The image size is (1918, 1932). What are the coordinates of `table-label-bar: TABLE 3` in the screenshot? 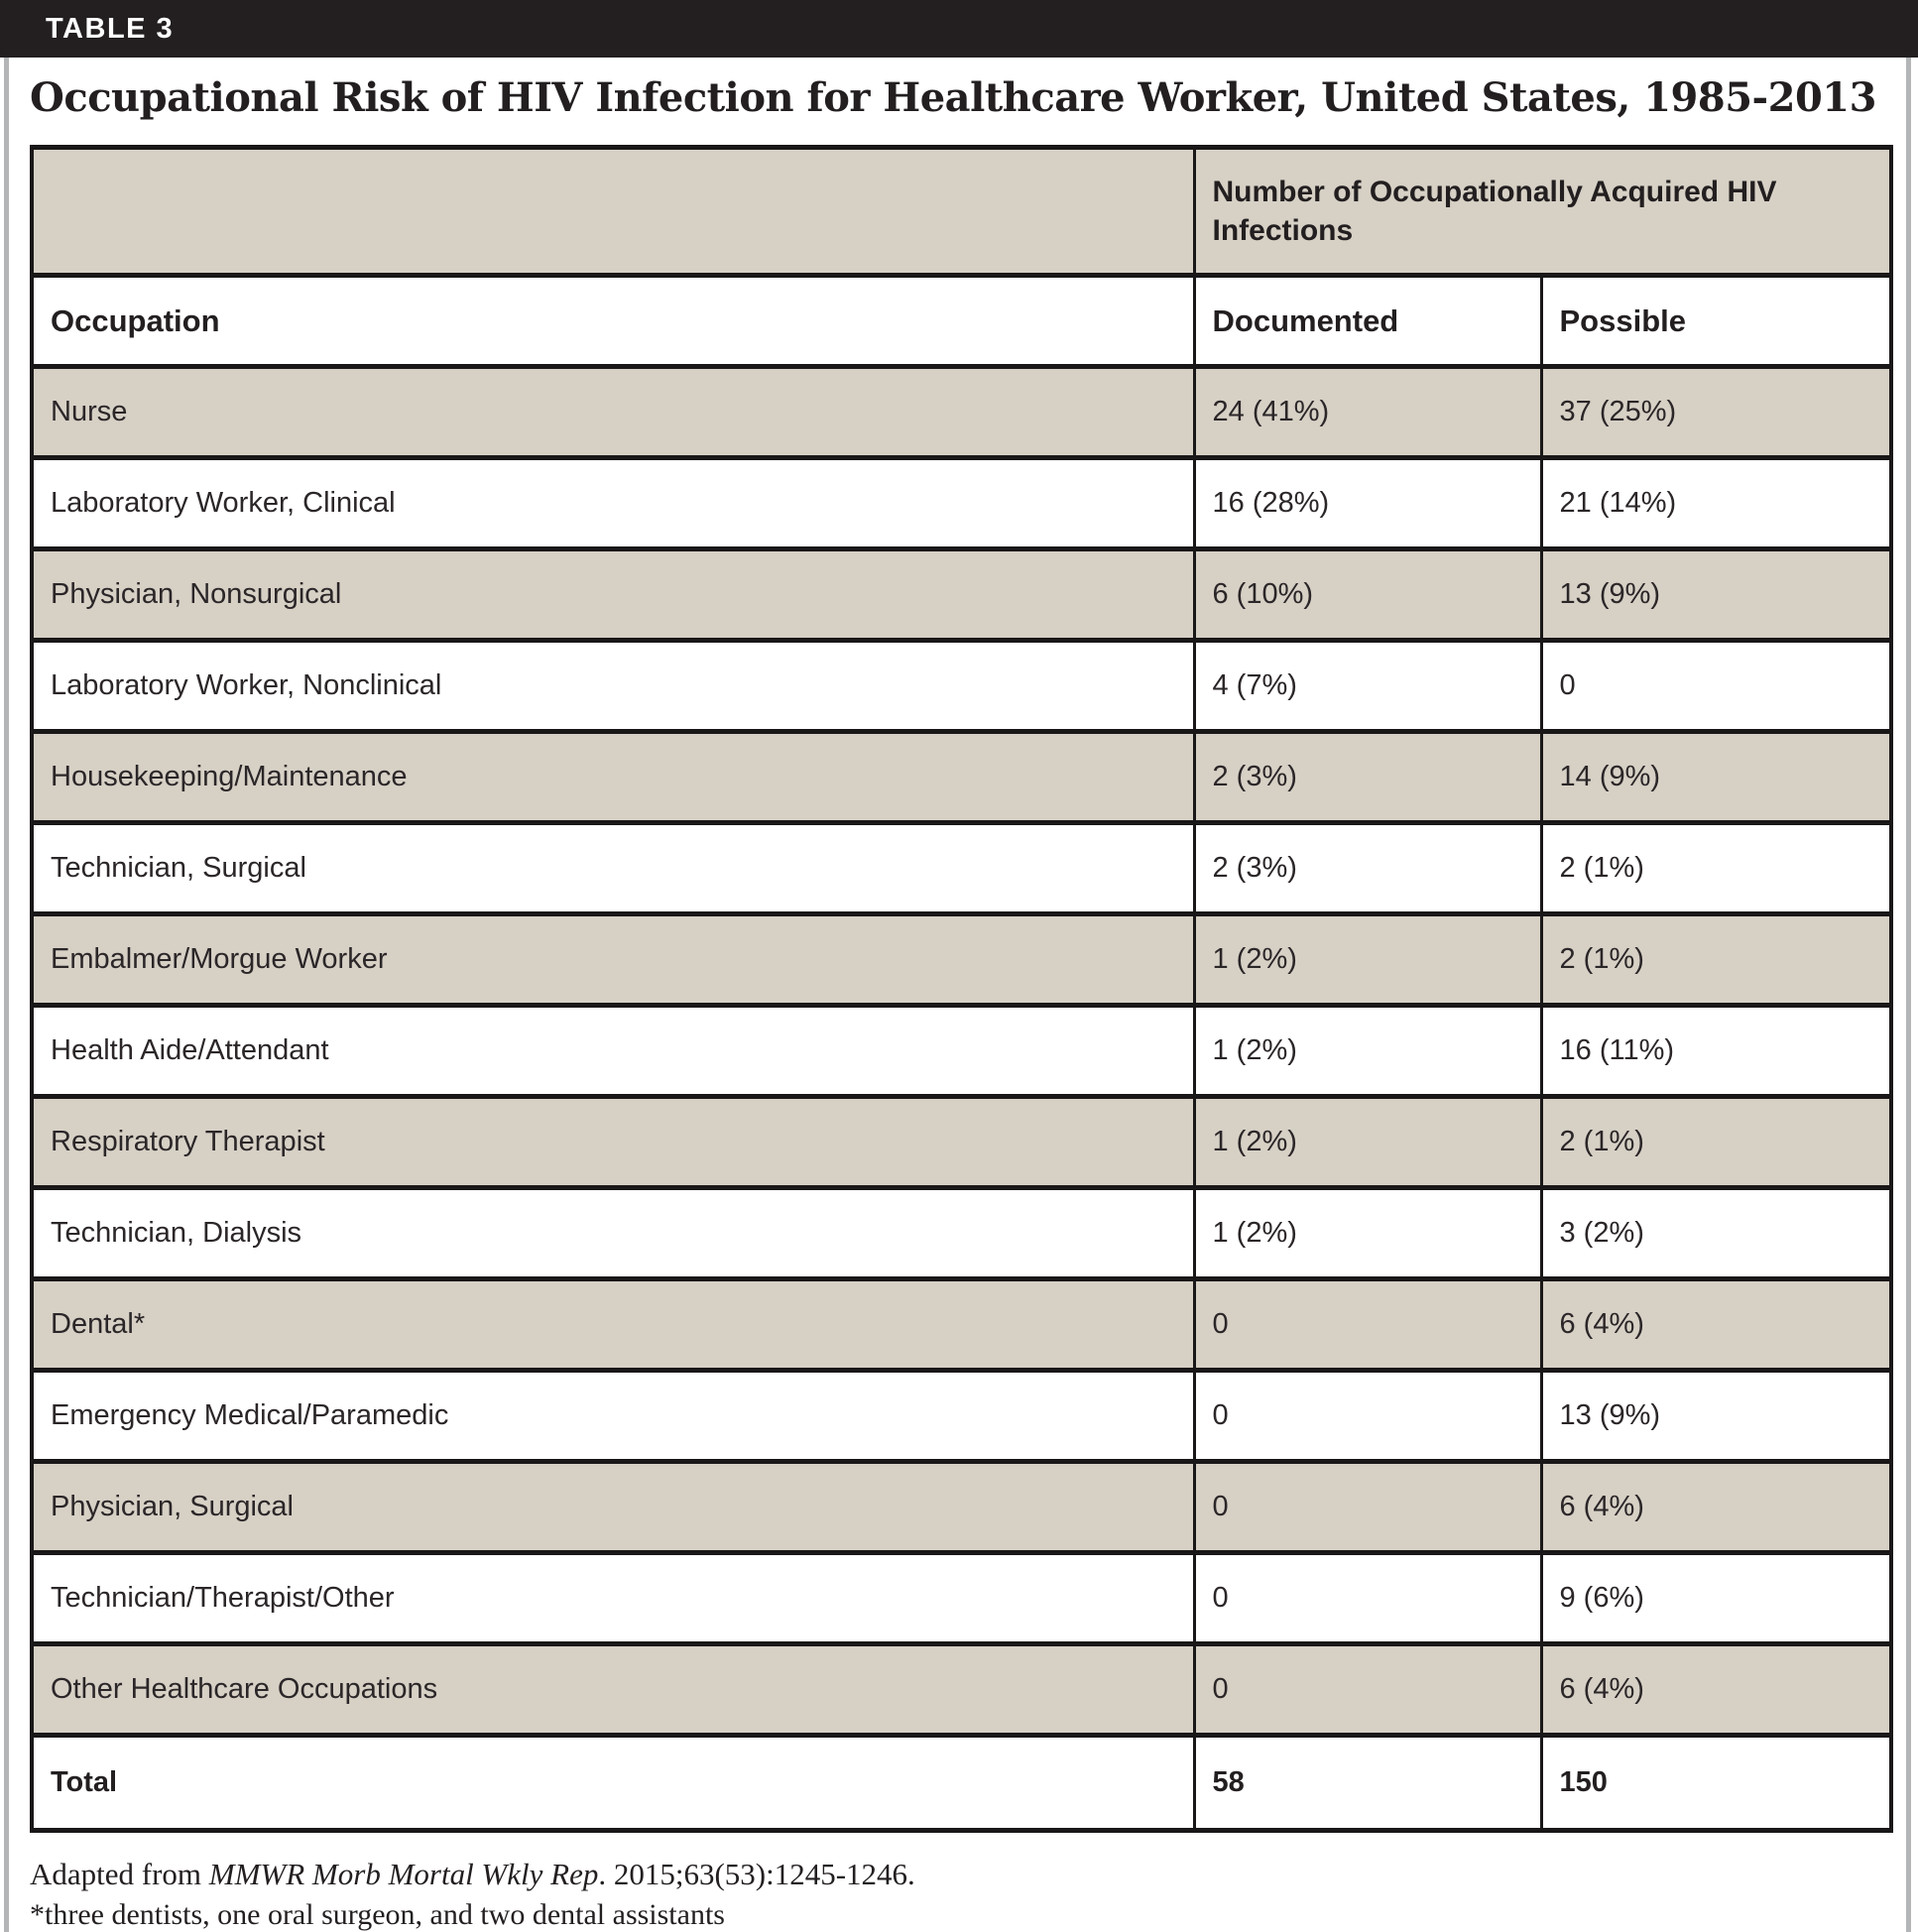 It's located at (959, 29).